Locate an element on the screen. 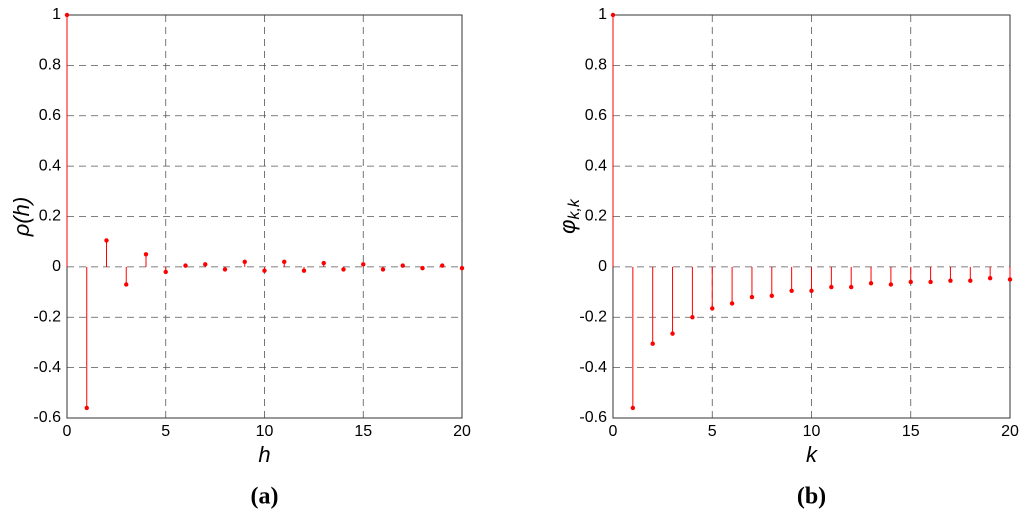 The height and width of the screenshot is (524, 1024). x-axis-label: h is located at coordinates (264, 454).